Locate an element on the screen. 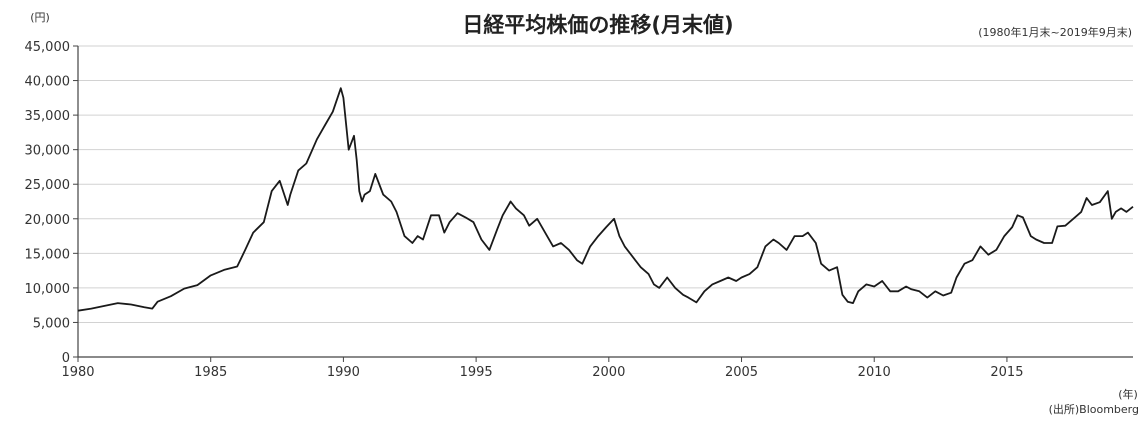 The width and height of the screenshot is (1141, 421). x-tick-label: 2015 is located at coordinates (1006, 372).